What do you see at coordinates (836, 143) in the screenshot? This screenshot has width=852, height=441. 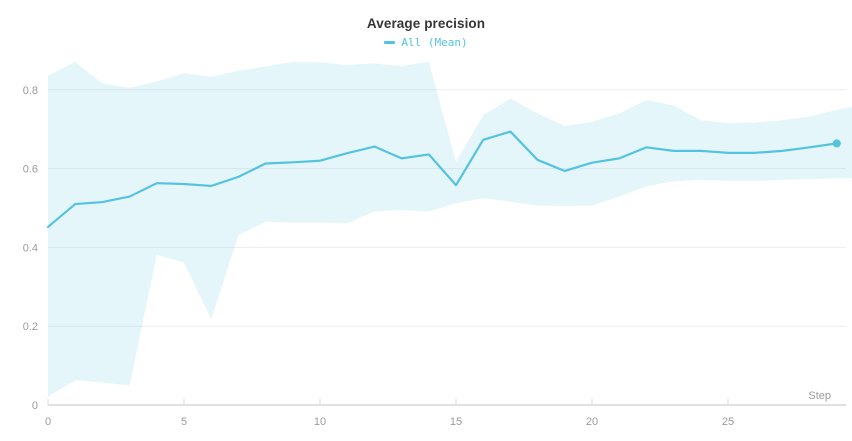 I see `last-point-marker` at bounding box center [836, 143].